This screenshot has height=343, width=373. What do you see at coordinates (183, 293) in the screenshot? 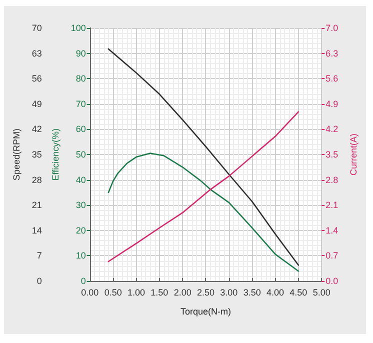
I see `x-tick-label: 2.00` at bounding box center [183, 293].